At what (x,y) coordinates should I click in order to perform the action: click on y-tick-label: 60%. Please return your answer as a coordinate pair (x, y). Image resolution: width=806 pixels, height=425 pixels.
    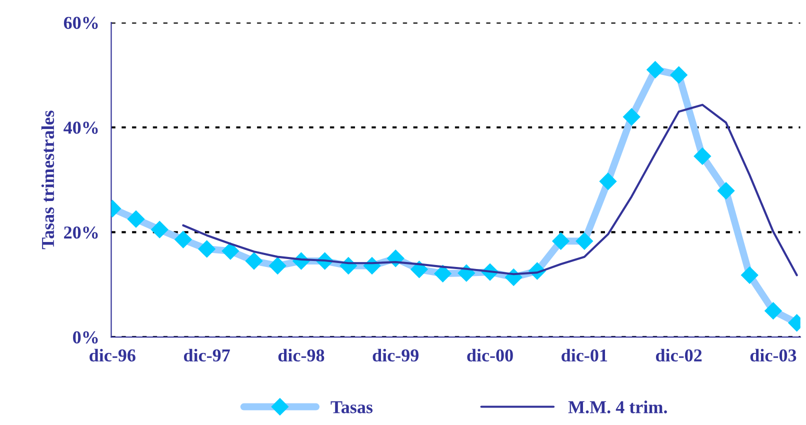
    Looking at the image, I should click on (81, 23).